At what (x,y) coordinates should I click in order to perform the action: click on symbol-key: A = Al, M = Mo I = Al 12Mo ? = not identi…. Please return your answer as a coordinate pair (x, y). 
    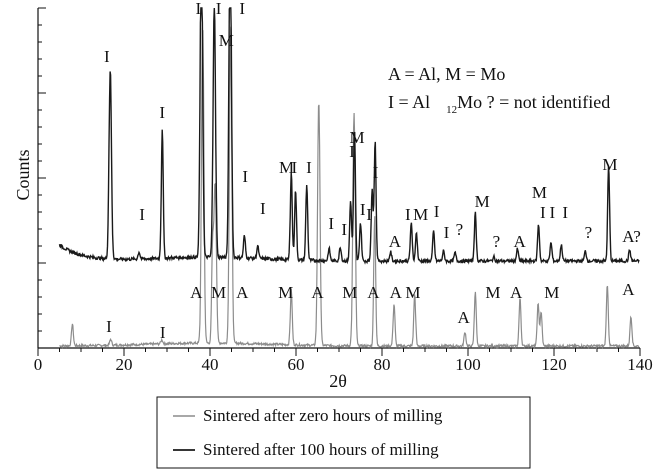
    Looking at the image, I should click on (499, 90).